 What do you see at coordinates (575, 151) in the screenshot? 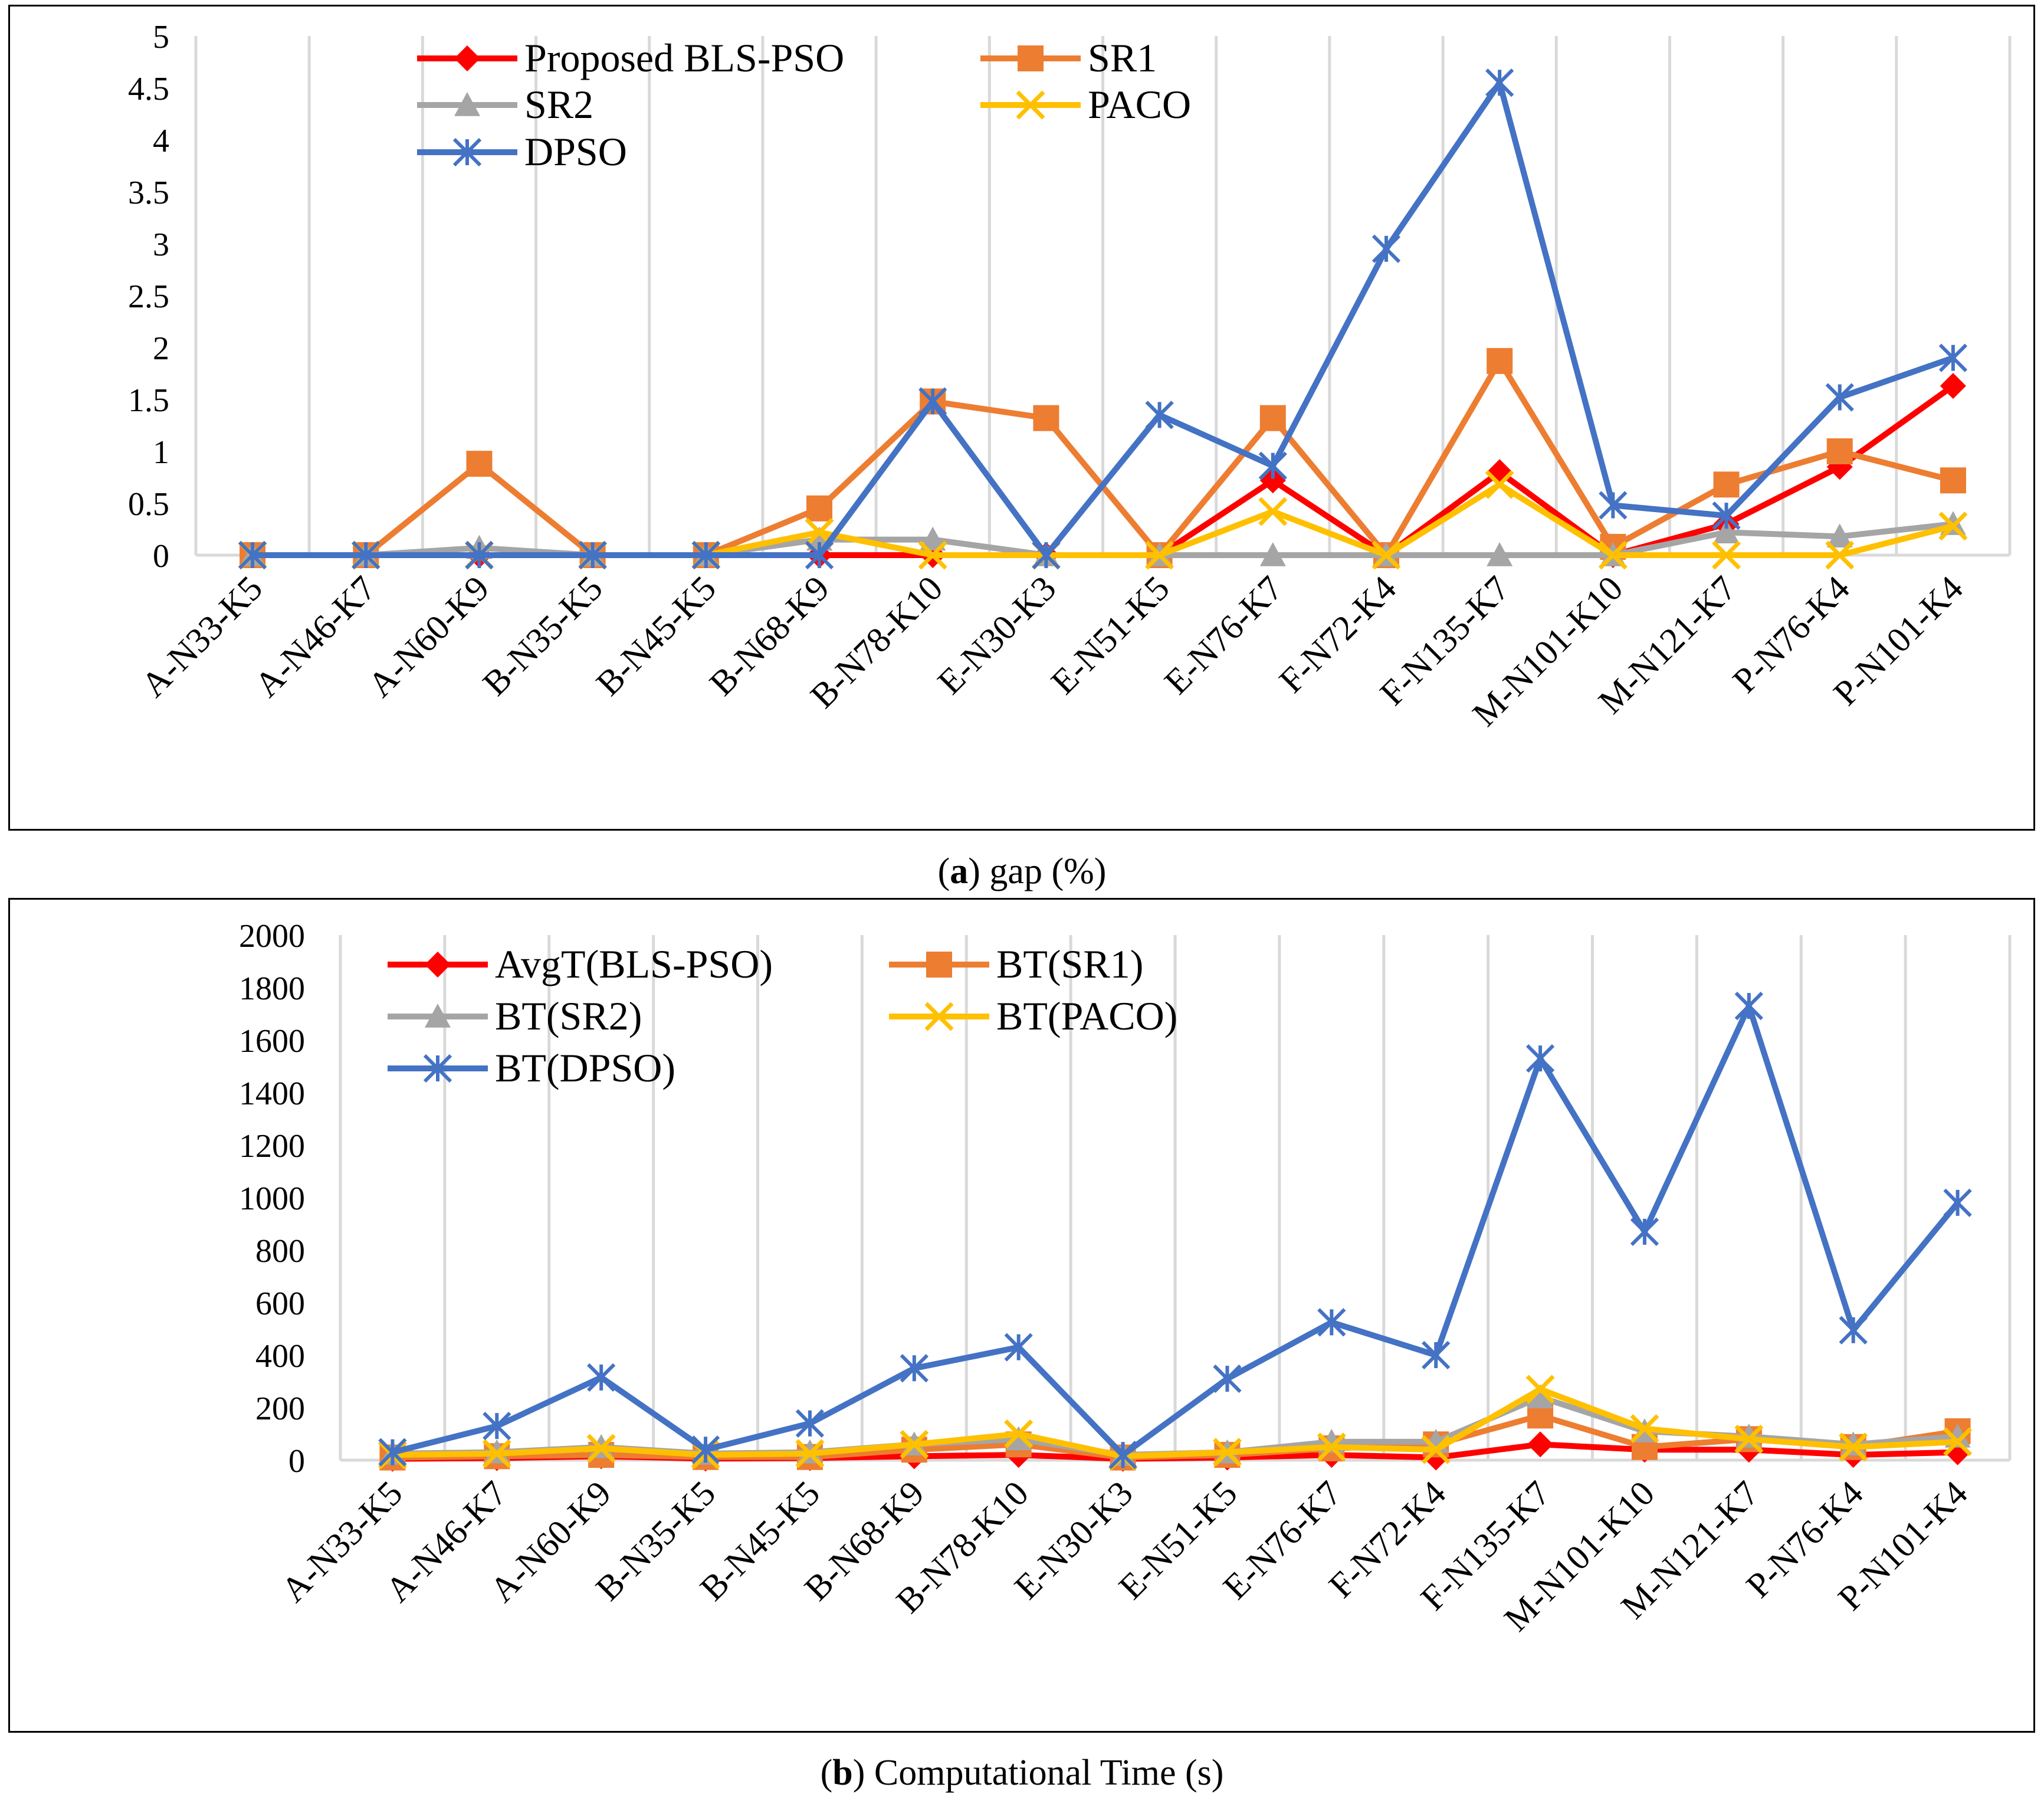
I see `legend-label: DPSO` at bounding box center [575, 151].